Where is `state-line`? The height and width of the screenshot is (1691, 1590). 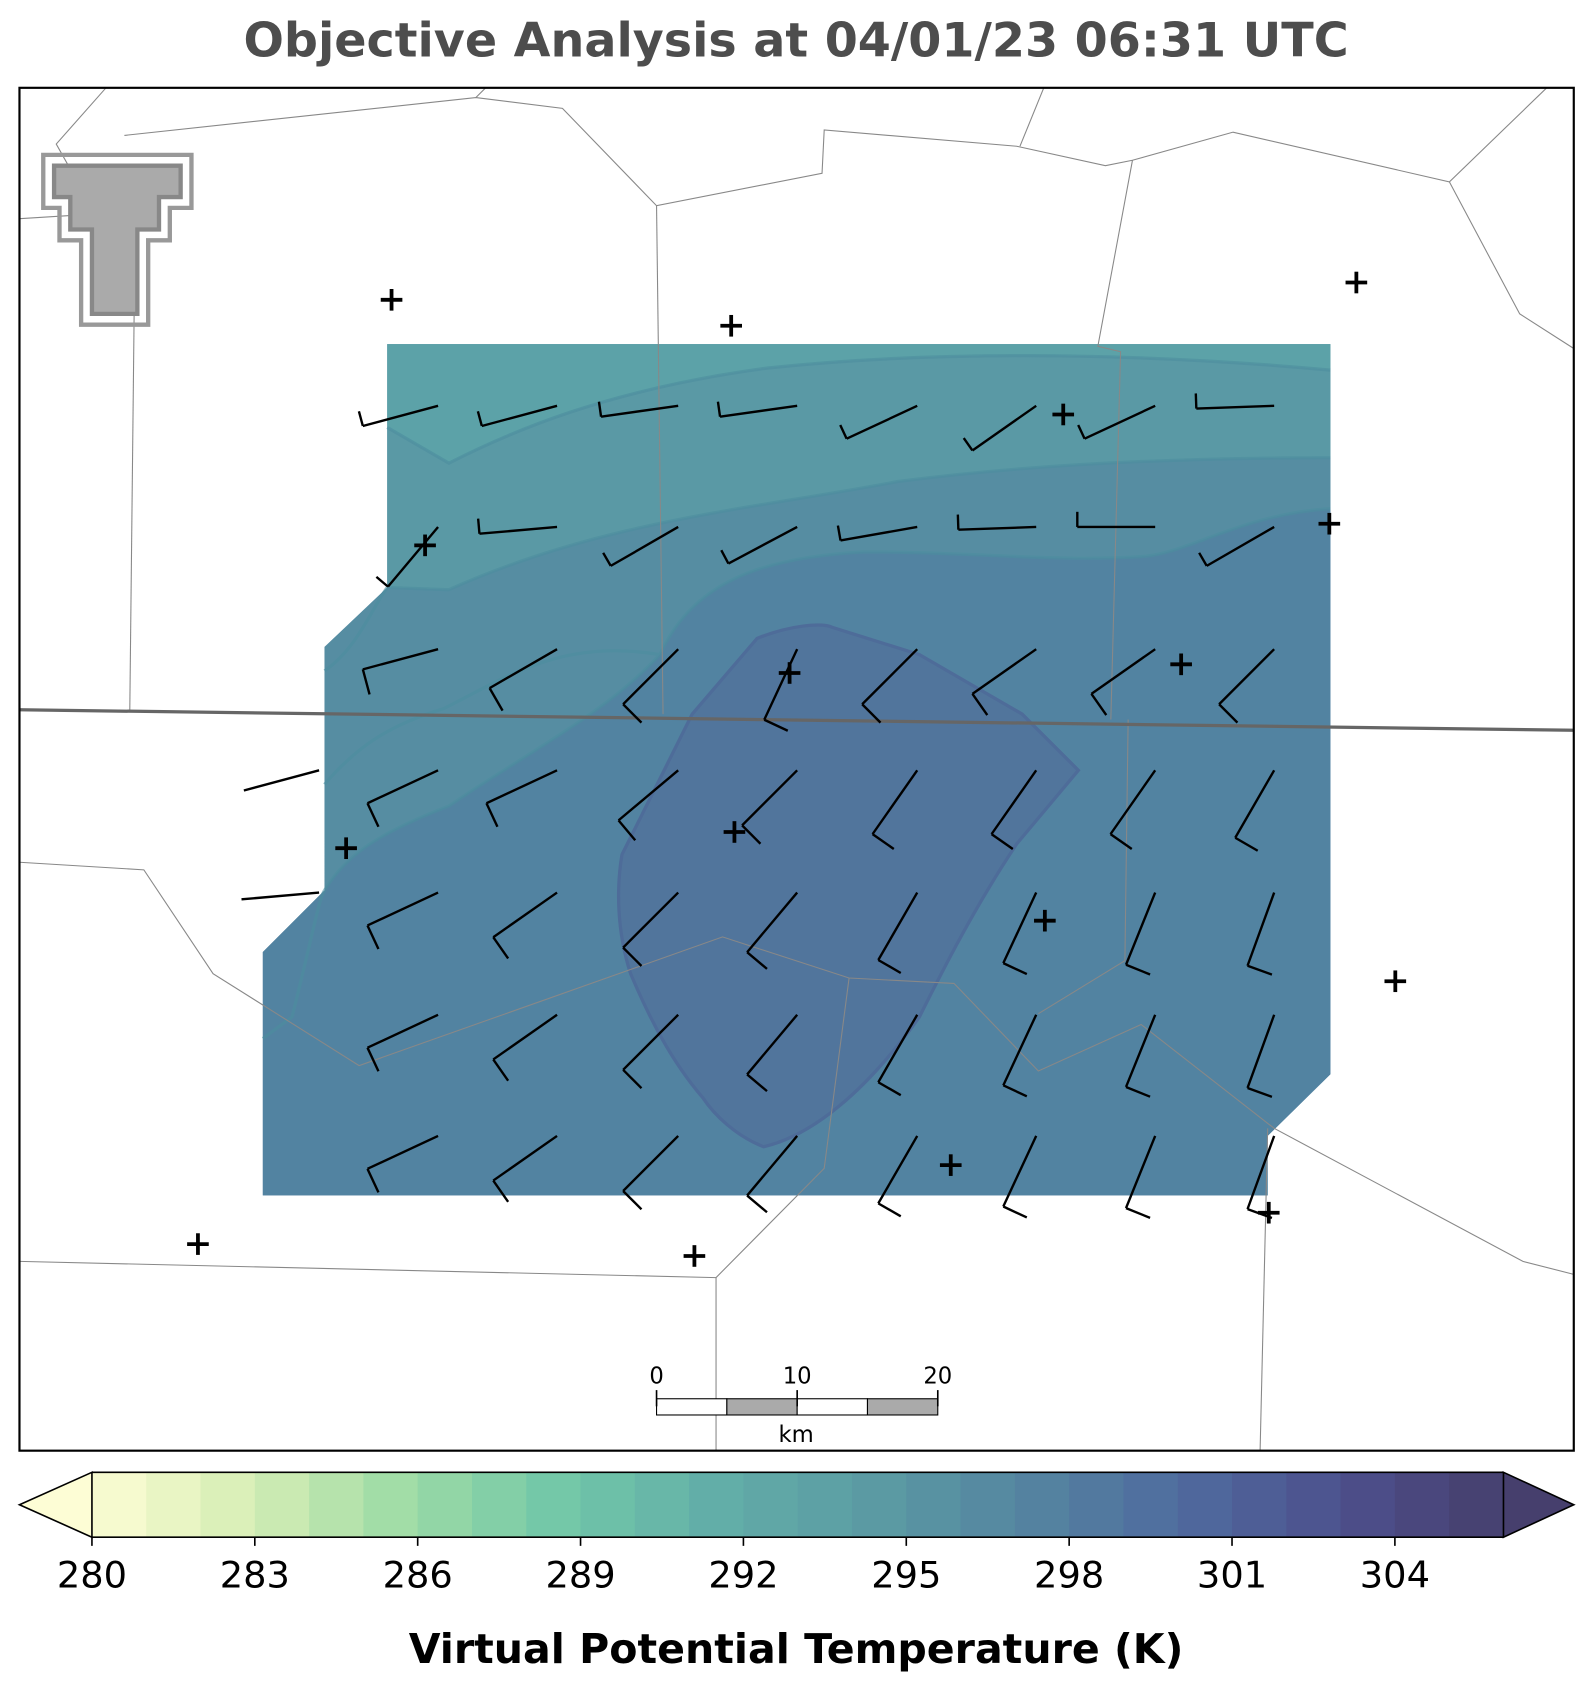 state-line is located at coordinates (796, 720).